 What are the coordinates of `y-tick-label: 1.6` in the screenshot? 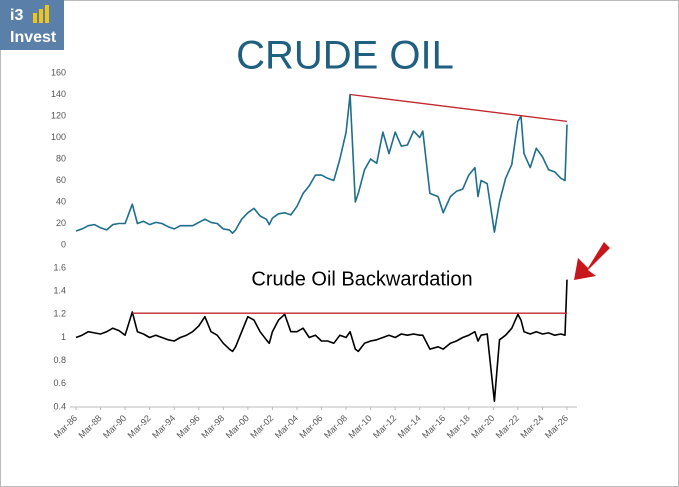 It's located at (59, 267).